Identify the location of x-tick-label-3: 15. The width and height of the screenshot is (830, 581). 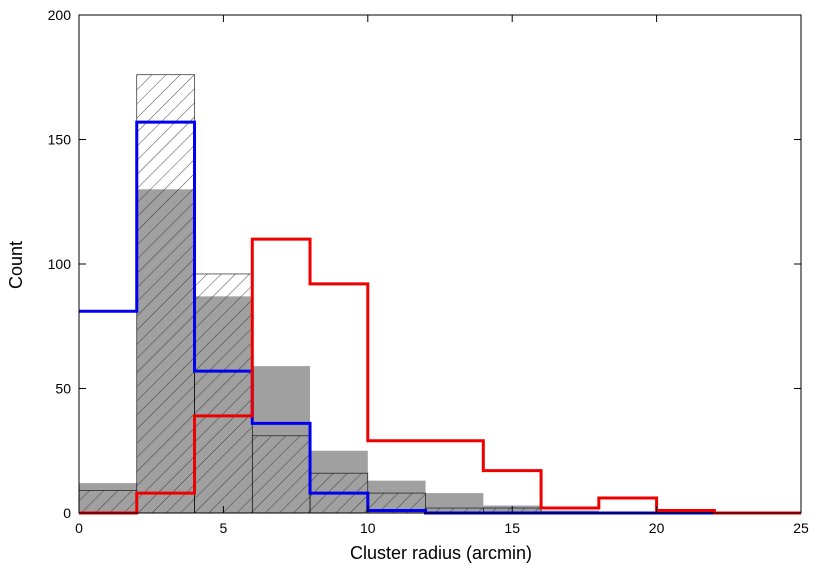
(512, 528).